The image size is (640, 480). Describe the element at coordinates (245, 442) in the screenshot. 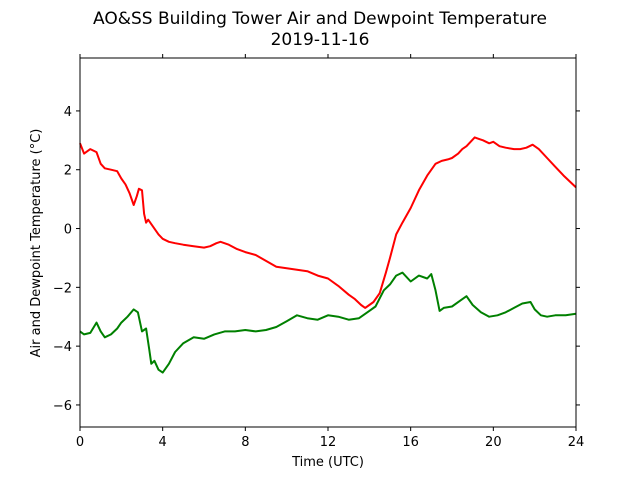

I see `x-tick-label: 8` at that location.